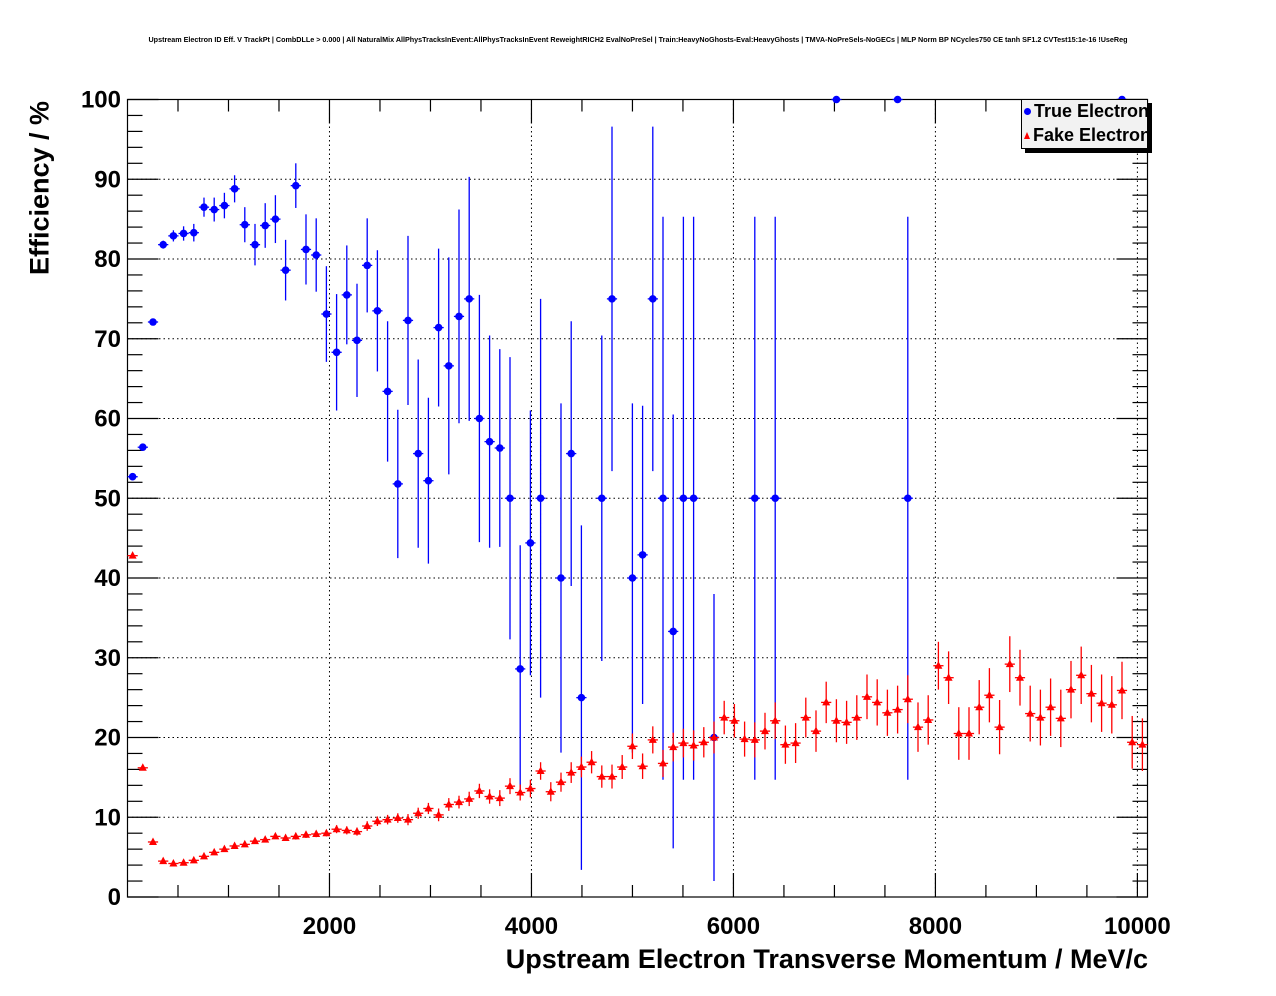  I want to click on triangle-marker-icon, so click(1027, 135).